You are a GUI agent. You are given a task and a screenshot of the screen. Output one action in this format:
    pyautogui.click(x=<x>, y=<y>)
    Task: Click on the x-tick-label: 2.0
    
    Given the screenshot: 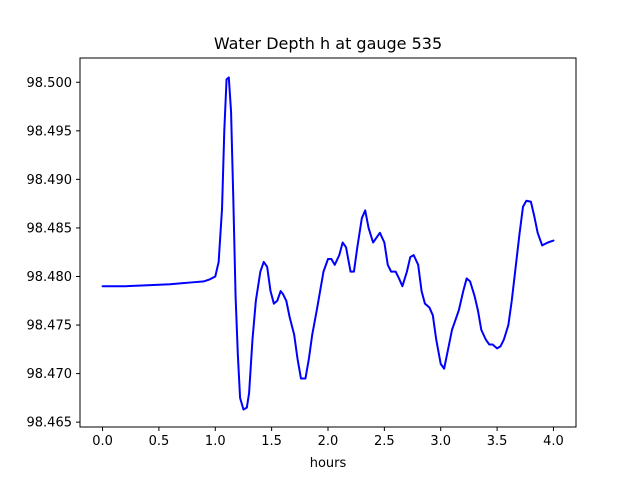 What is the action you would take?
    pyautogui.click(x=328, y=441)
    